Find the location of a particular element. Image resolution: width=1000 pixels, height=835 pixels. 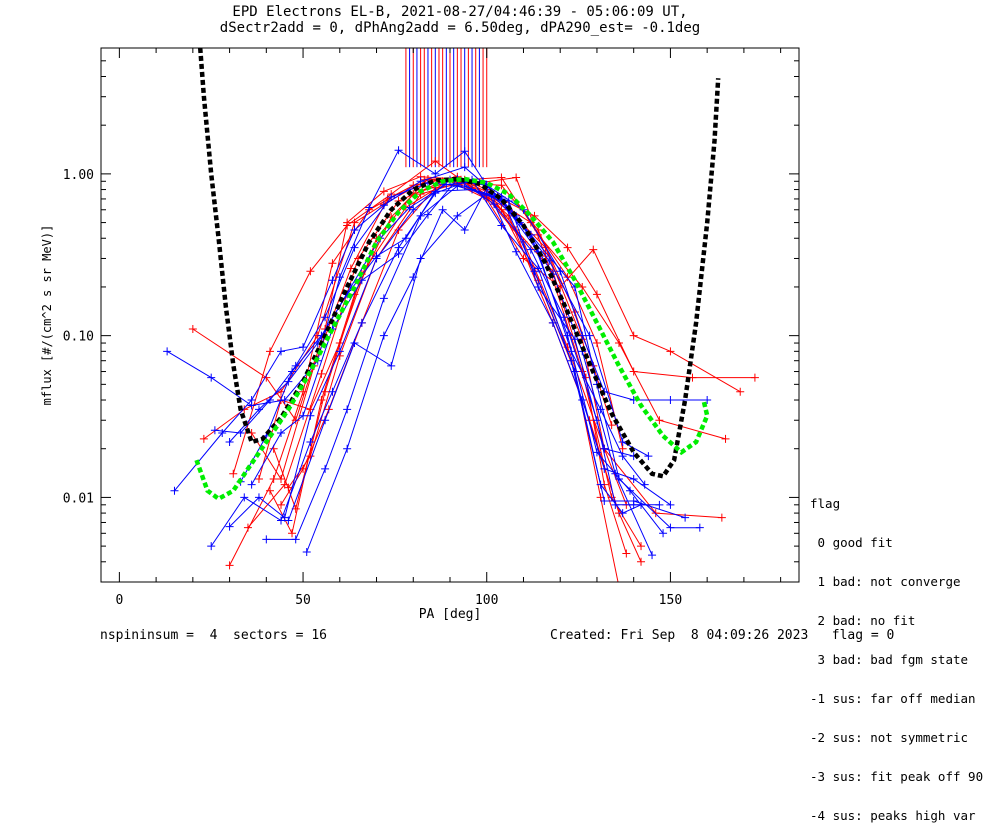

legend-item: -2 sus: not symmetric is located at coordinates (889, 737).